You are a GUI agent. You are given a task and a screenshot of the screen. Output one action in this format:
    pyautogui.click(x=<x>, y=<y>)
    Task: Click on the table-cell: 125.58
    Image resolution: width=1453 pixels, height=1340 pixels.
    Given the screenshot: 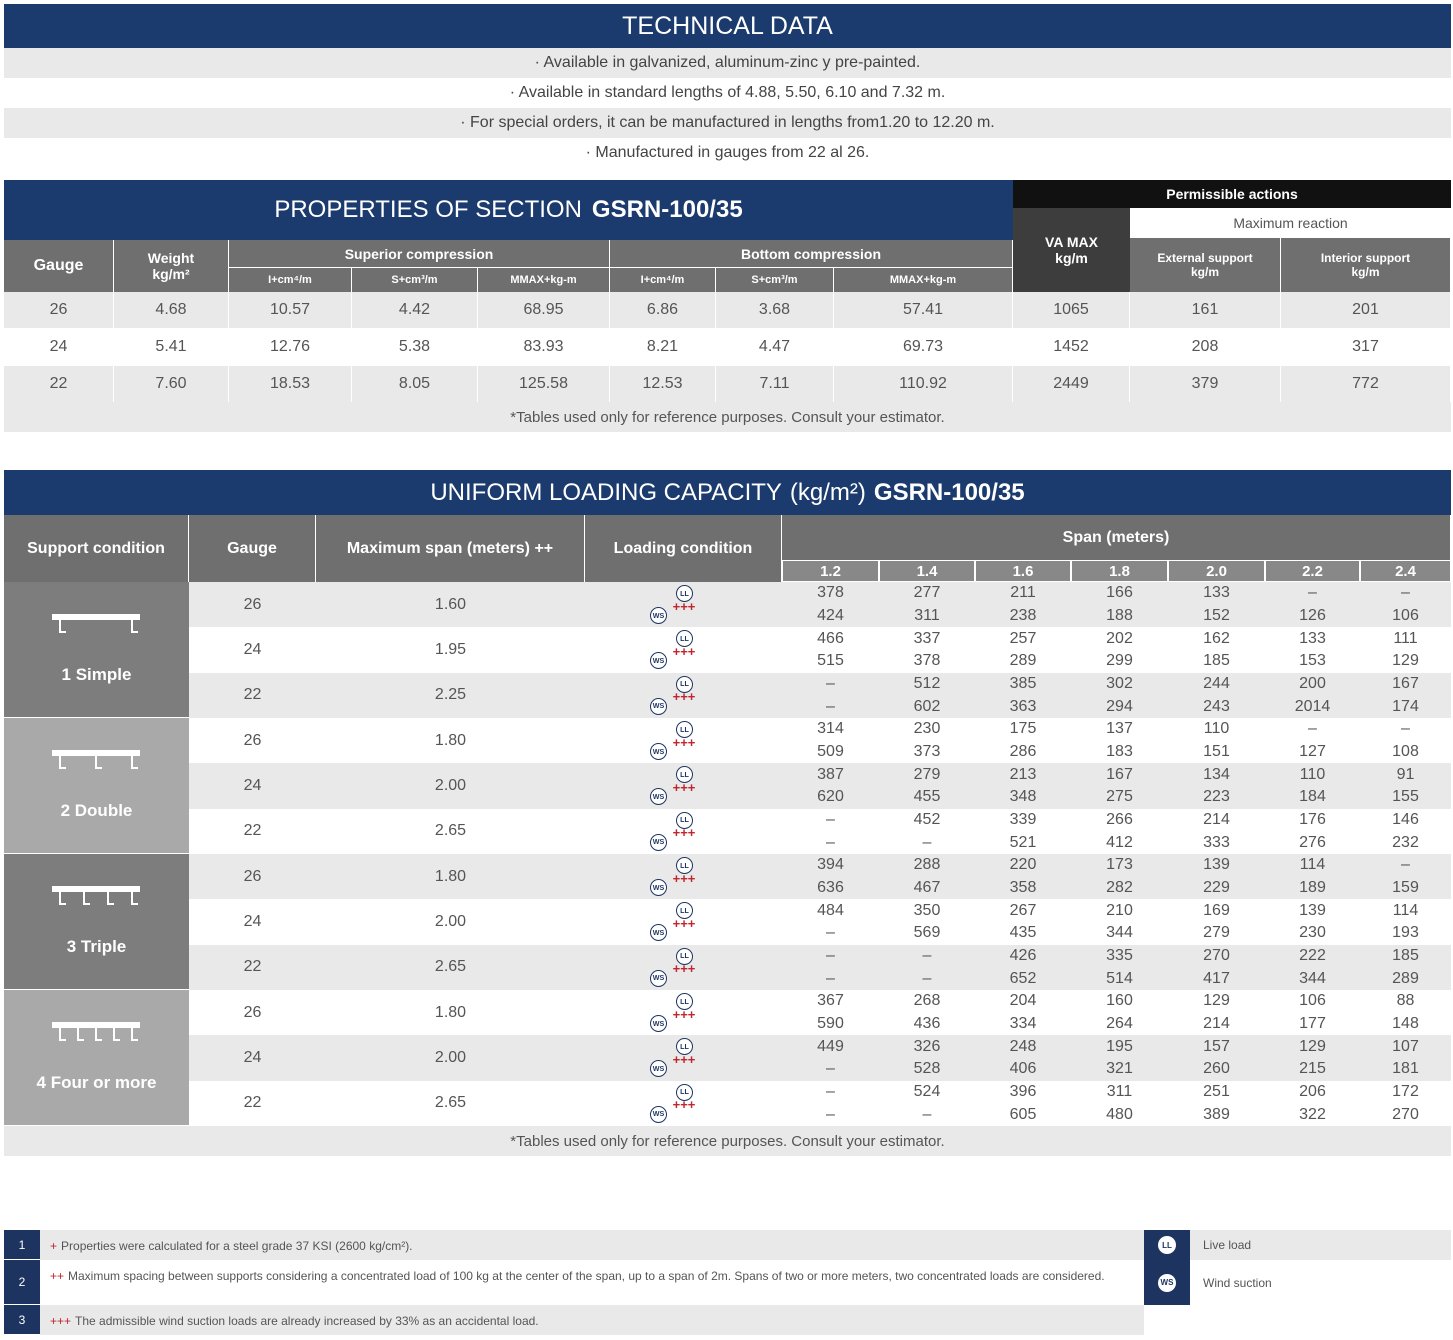 What is the action you would take?
    pyautogui.click(x=544, y=384)
    